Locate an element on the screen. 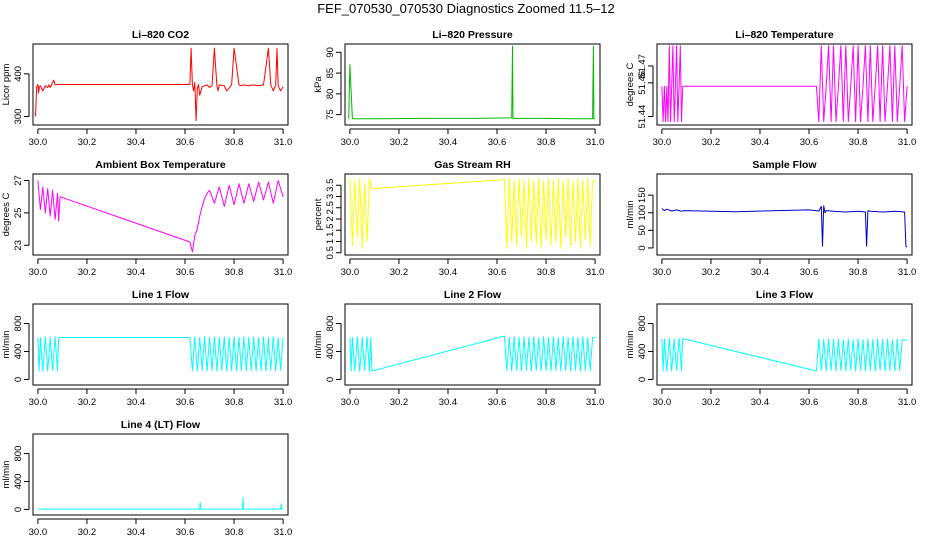 The width and height of the screenshot is (936, 540). panel-title: Line 1 Flow is located at coordinates (161, 295).